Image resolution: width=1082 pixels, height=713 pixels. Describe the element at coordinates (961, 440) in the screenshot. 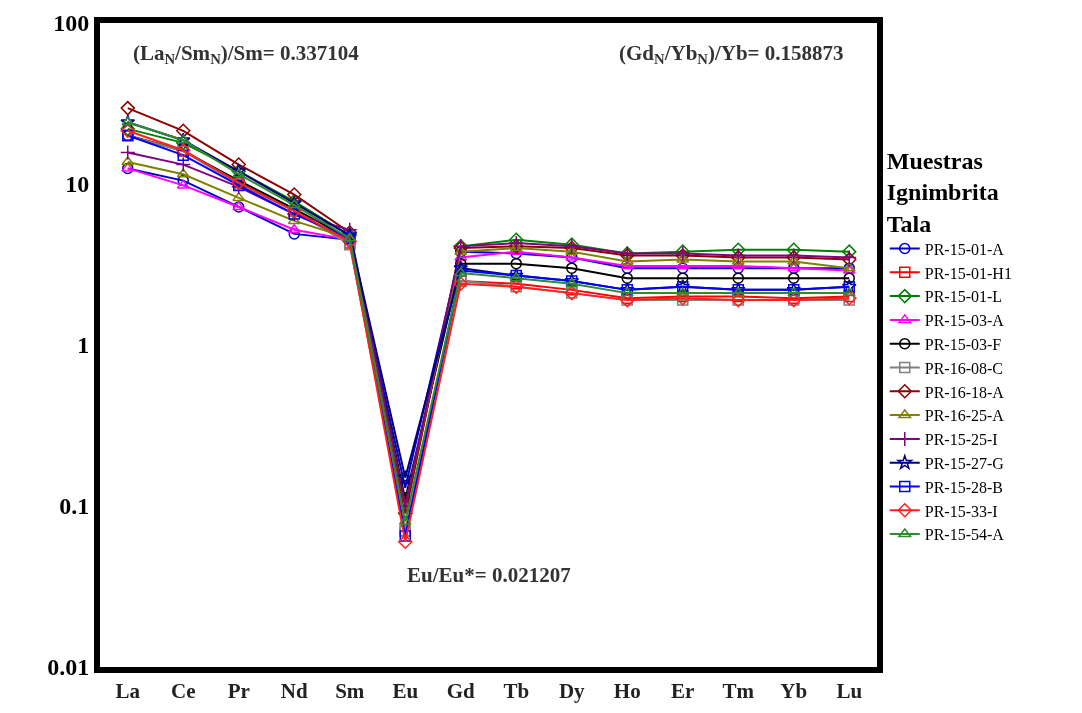

I see `legend-label: PR-15-25-I` at that location.